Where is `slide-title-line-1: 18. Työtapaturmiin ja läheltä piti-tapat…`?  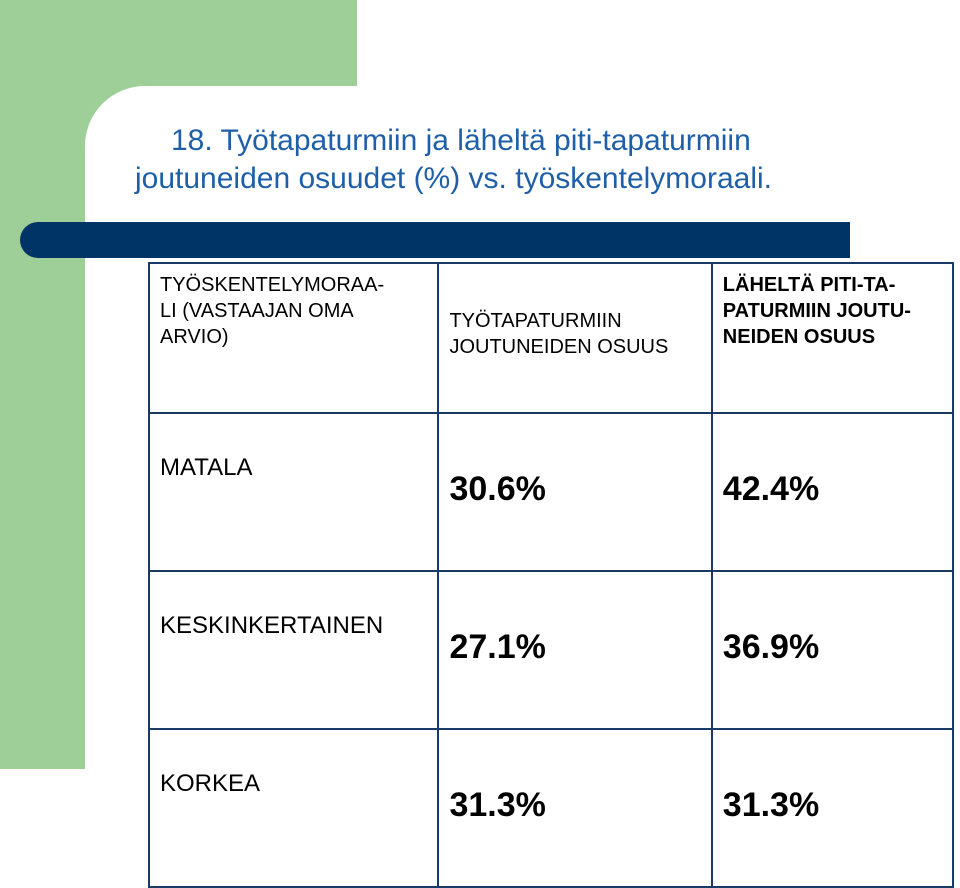
slide-title-line-1: 18. Työtapaturmiin ja läheltä piti-tapat… is located at coordinates (461, 140).